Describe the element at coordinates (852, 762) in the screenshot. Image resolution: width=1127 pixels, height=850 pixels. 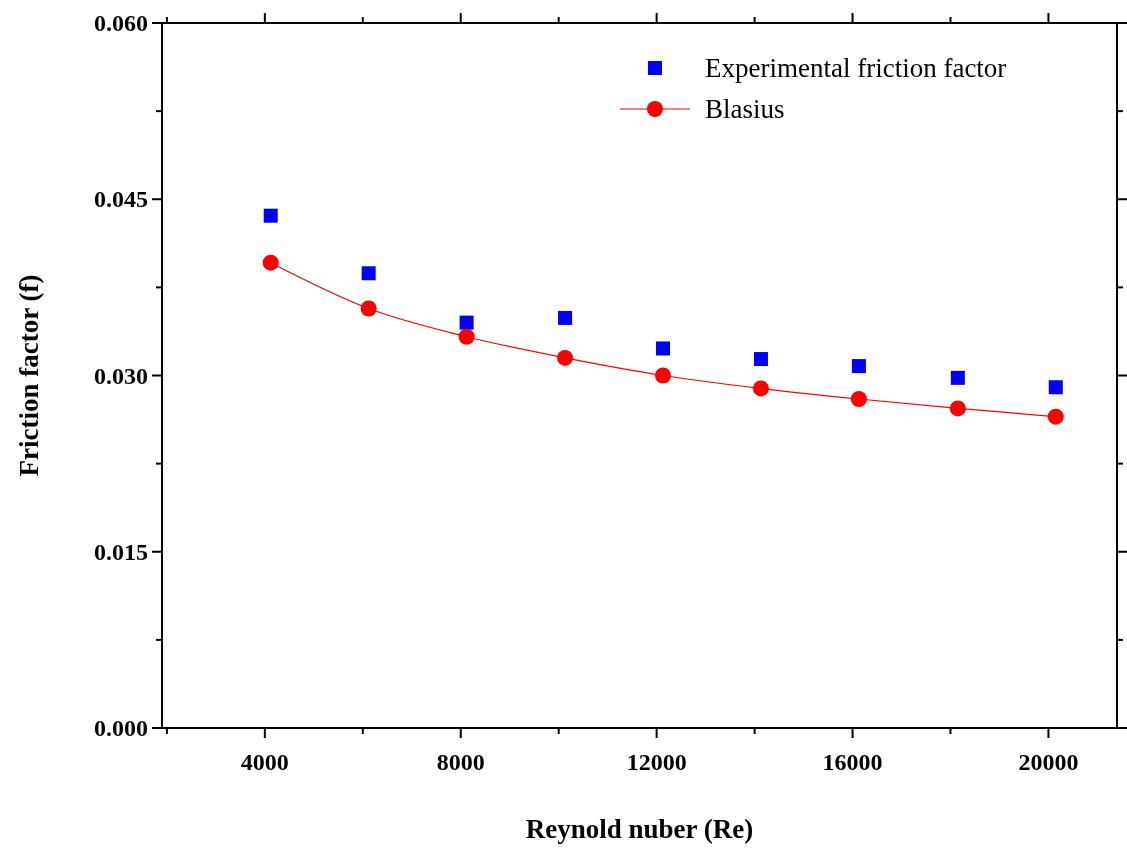
I see `x-tick-label: 16000` at that location.